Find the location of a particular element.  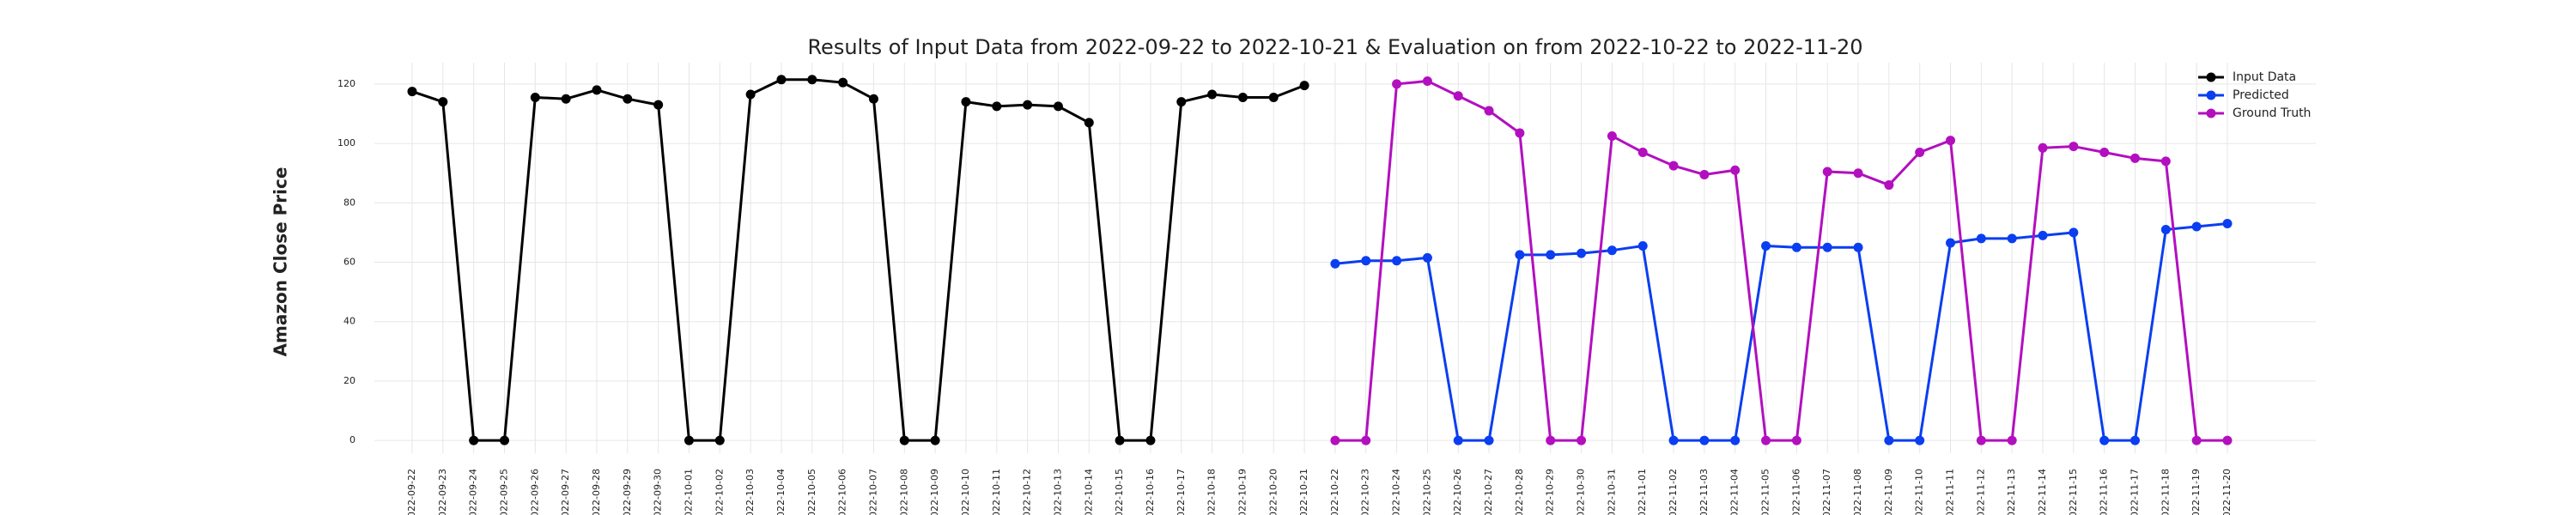

x-tick-label: 2022-11-15 is located at coordinates (2073, 492).